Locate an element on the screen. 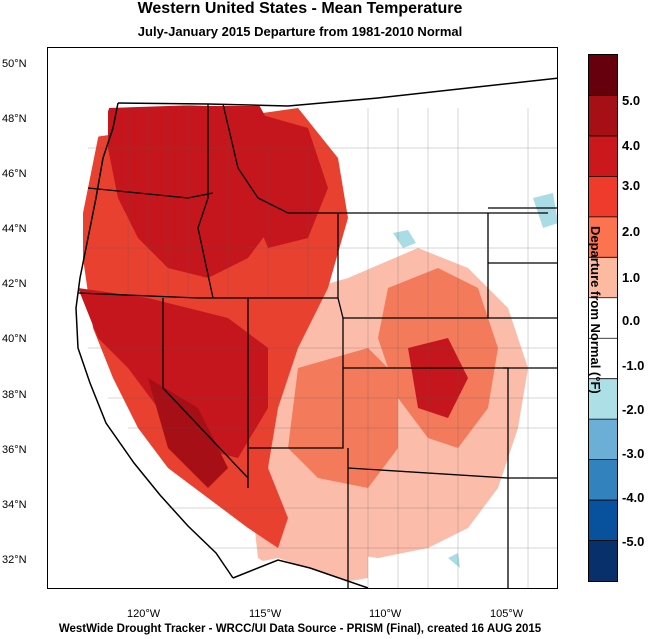 The image size is (672, 639). lon-label-115: 115°W is located at coordinates (265, 614).